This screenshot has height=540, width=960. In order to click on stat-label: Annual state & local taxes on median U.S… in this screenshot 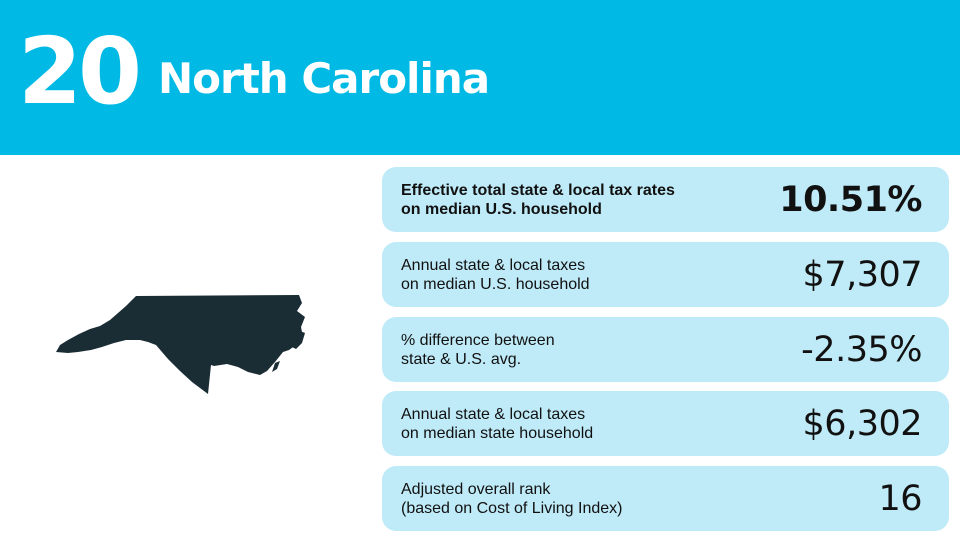, I will do `click(571, 275)`.